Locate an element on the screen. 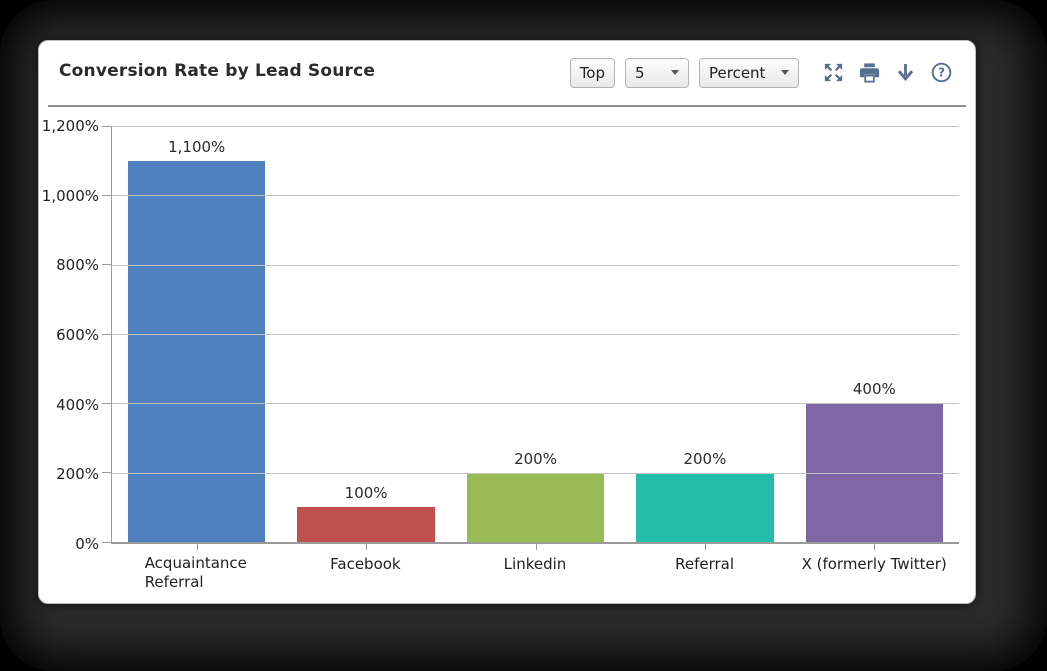 This screenshot has height=671, width=1047. category-label: X (formerly Twitter) is located at coordinates (874, 573).